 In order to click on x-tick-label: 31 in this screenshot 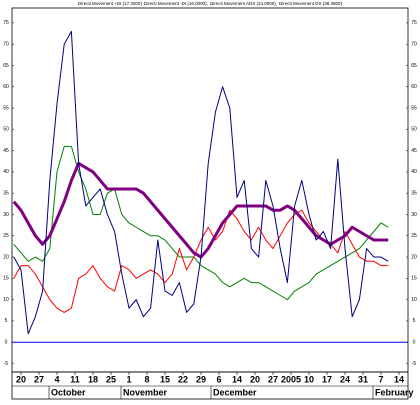, I will do `click(363, 379)`.